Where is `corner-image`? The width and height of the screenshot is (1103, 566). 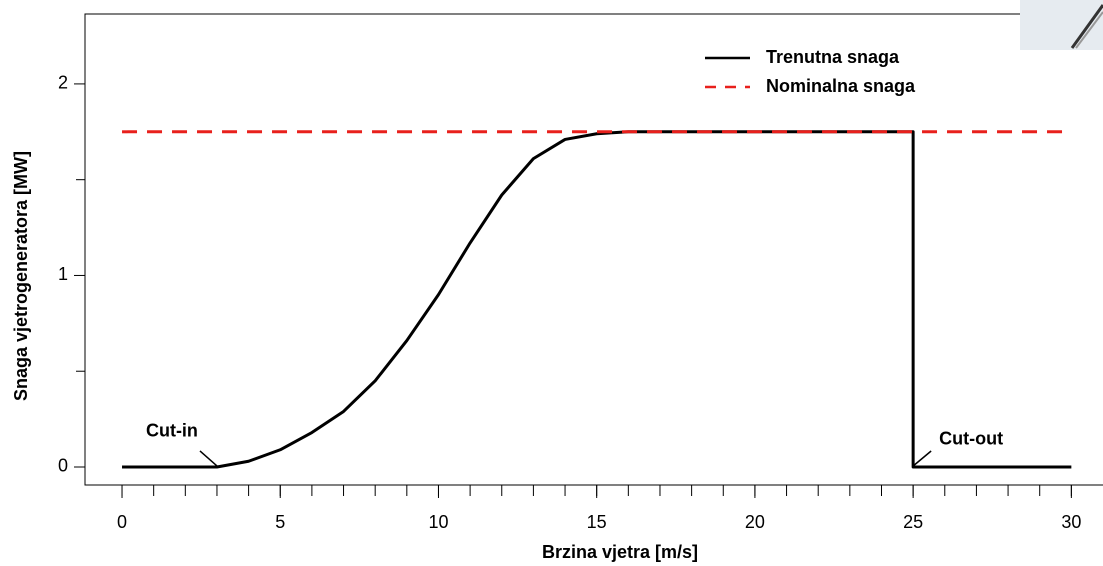
corner-image is located at coordinates (1061, 25).